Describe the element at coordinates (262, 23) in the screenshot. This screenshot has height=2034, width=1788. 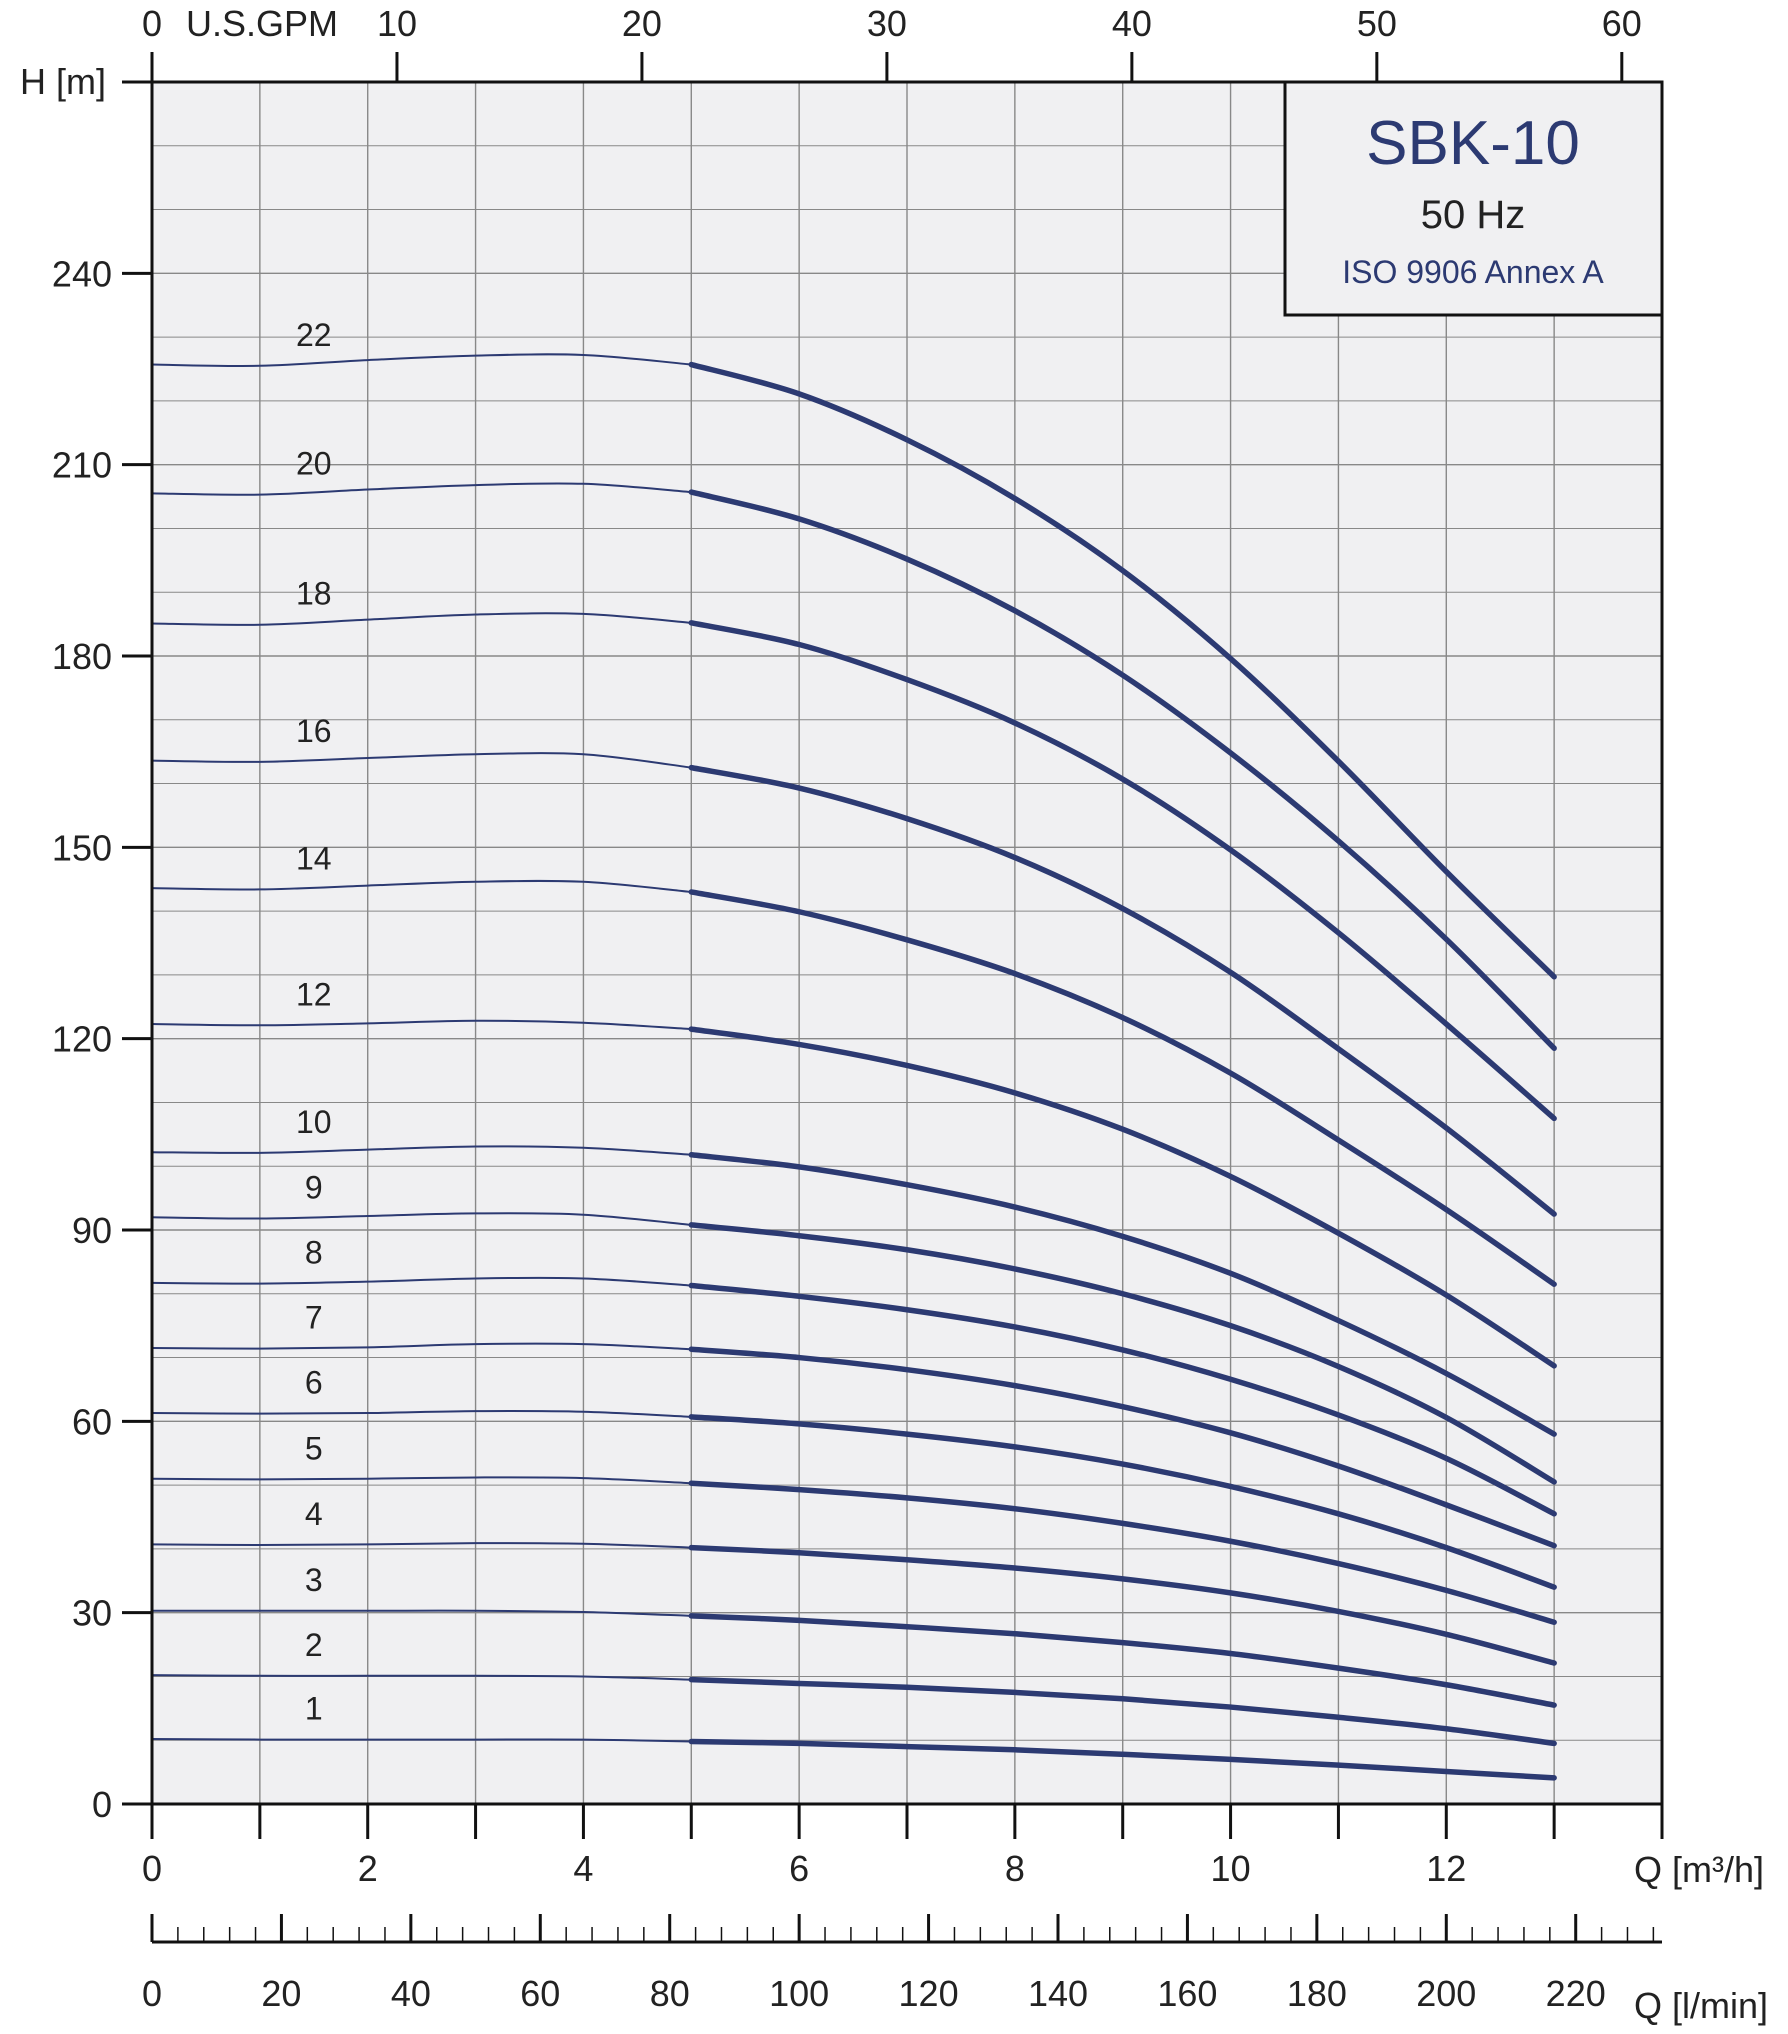
I see `top-axis-label: U.S.GPM` at that location.